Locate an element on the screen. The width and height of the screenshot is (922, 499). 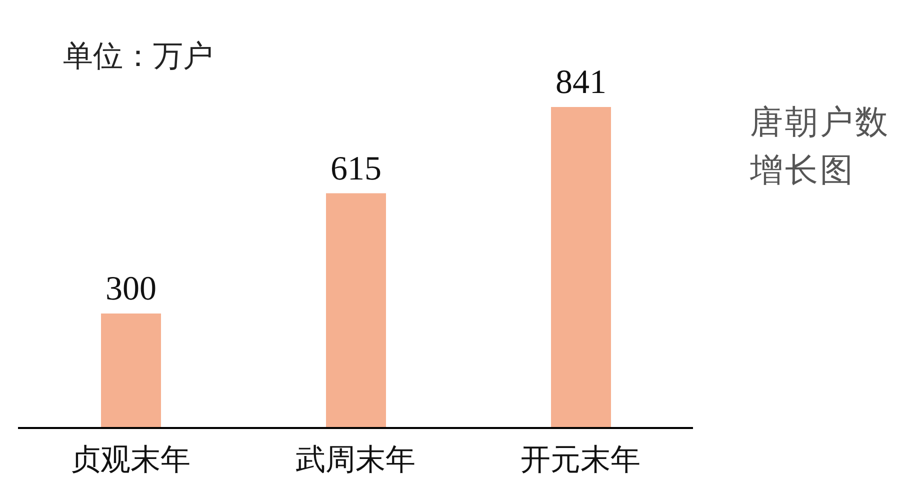
data-label: 615 is located at coordinates (356, 169).